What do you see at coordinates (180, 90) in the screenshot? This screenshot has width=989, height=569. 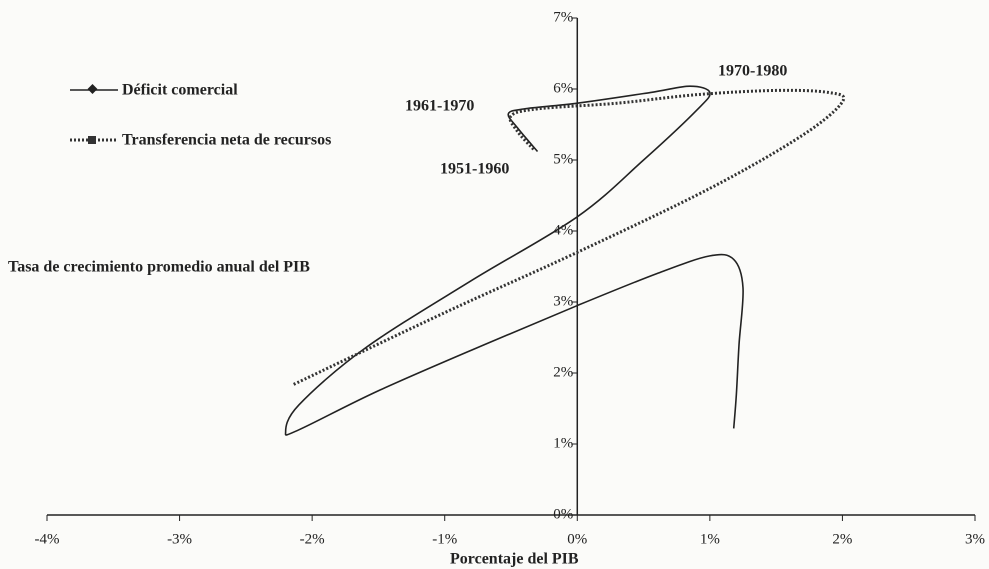 I see `legend-label: Déficit comercial` at bounding box center [180, 90].